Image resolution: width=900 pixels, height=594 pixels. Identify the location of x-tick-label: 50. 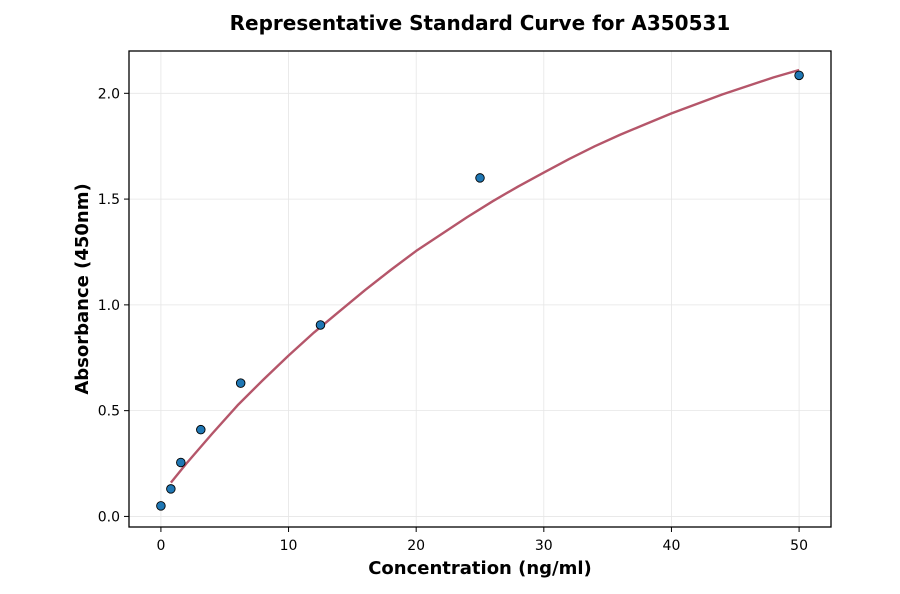
(799, 546).